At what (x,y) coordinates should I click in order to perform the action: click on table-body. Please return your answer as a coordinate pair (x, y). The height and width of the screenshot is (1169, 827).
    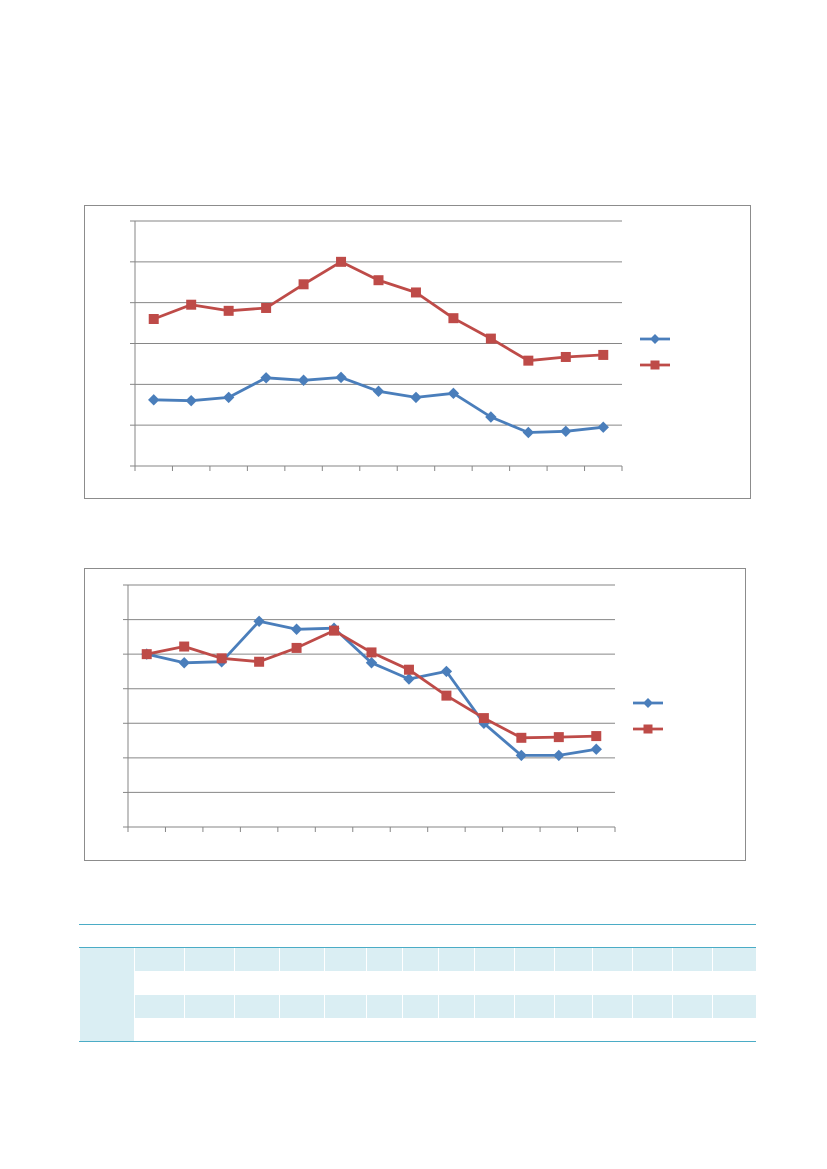
    Looking at the image, I should click on (417, 982).